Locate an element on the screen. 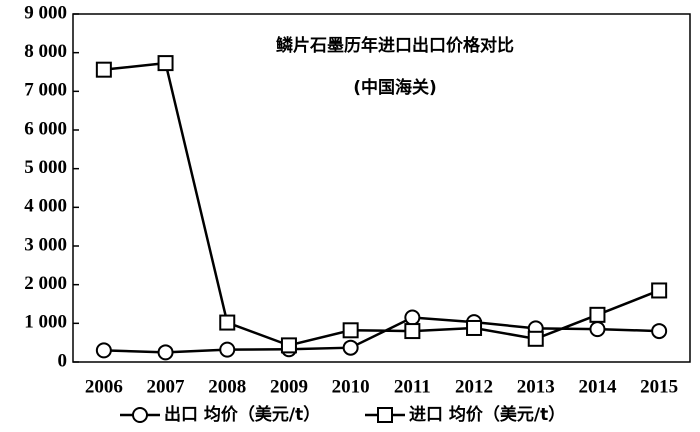 The width and height of the screenshot is (700, 432). y-tick-label: 9 000 is located at coordinates (45, 12).